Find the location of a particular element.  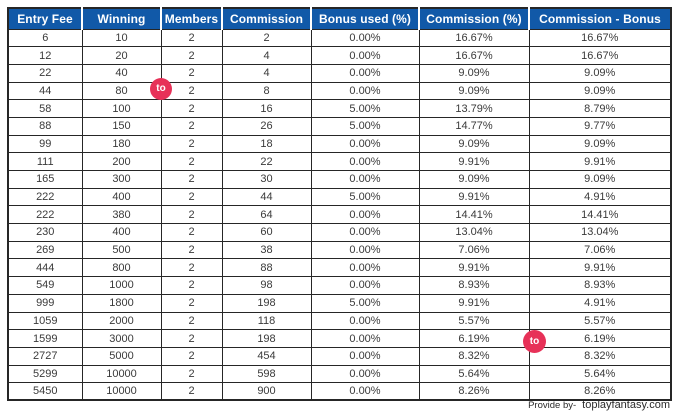

column-header-commission-pct: Commission (%) is located at coordinates (474, 19).